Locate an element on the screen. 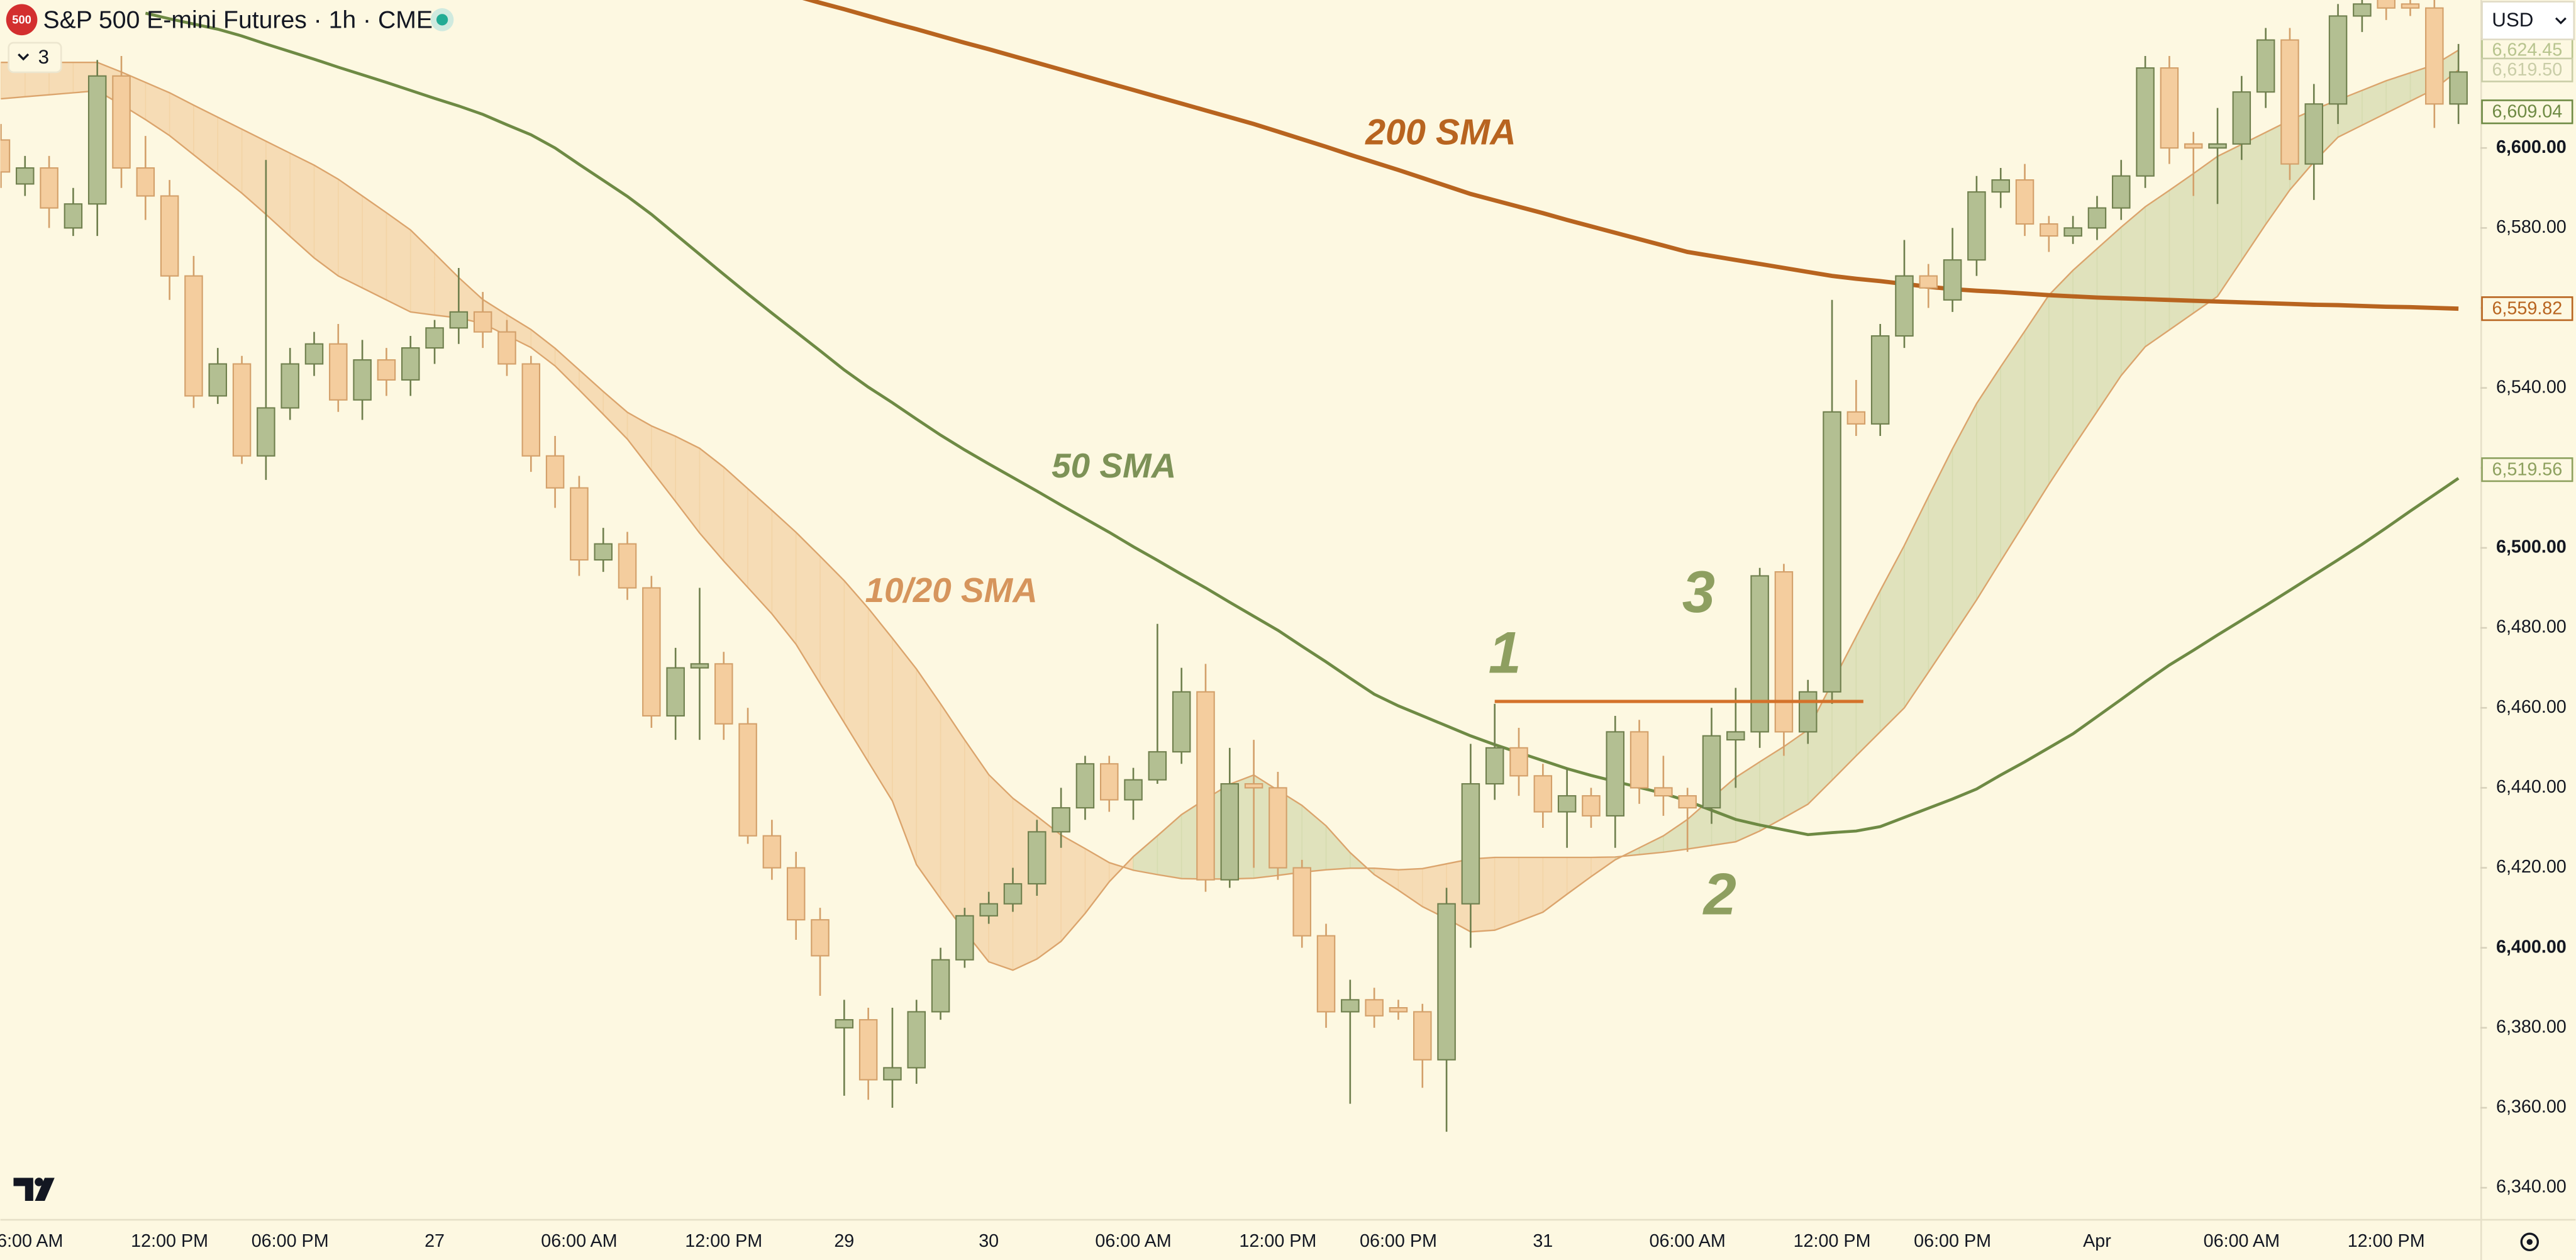 The width and height of the screenshot is (2576, 1260). currency-selector: USD is located at coordinates (2528, 20).